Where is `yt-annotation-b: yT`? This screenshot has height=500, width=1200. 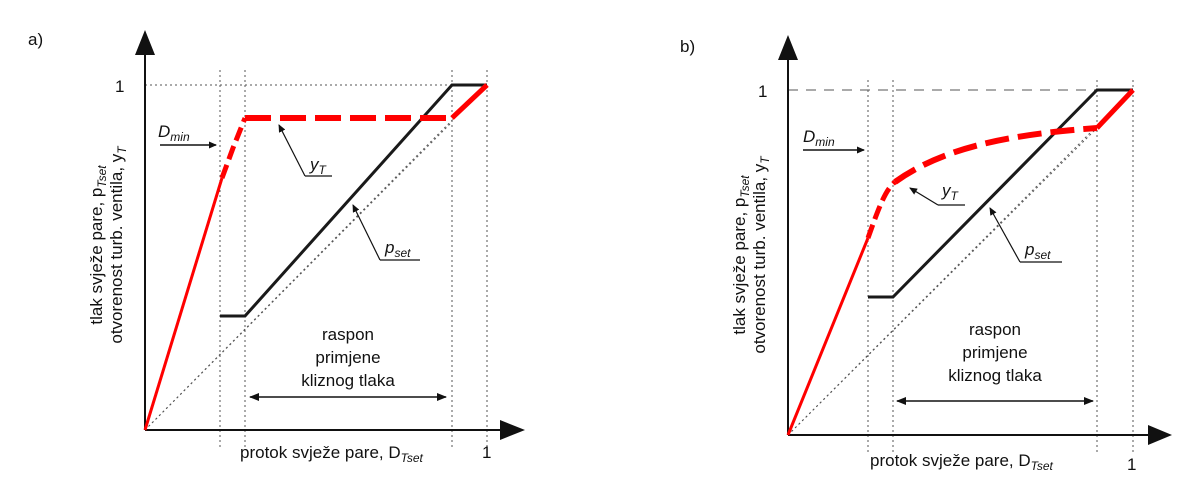 yt-annotation-b: yT is located at coordinates (937, 193).